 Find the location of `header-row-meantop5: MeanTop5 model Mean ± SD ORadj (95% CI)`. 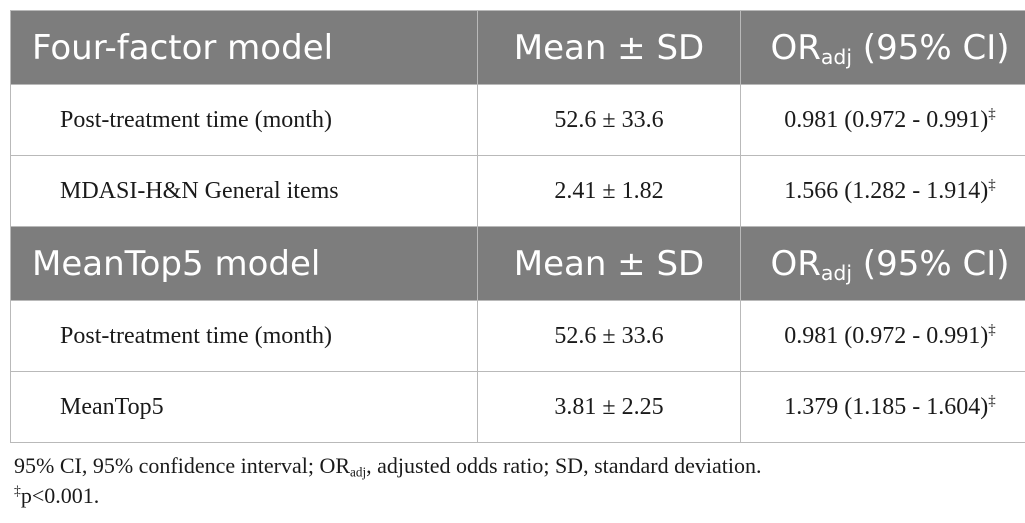

header-row-meantop5: MeanTop5 model Mean ± SD ORadj (95% CI) is located at coordinates (517, 263).